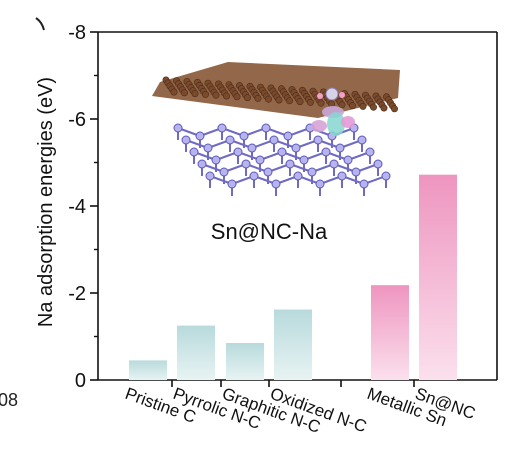 The width and height of the screenshot is (521, 458). What do you see at coordinates (276, 90) in the screenshot?
I see `graphene-sheet-illustration` at bounding box center [276, 90].